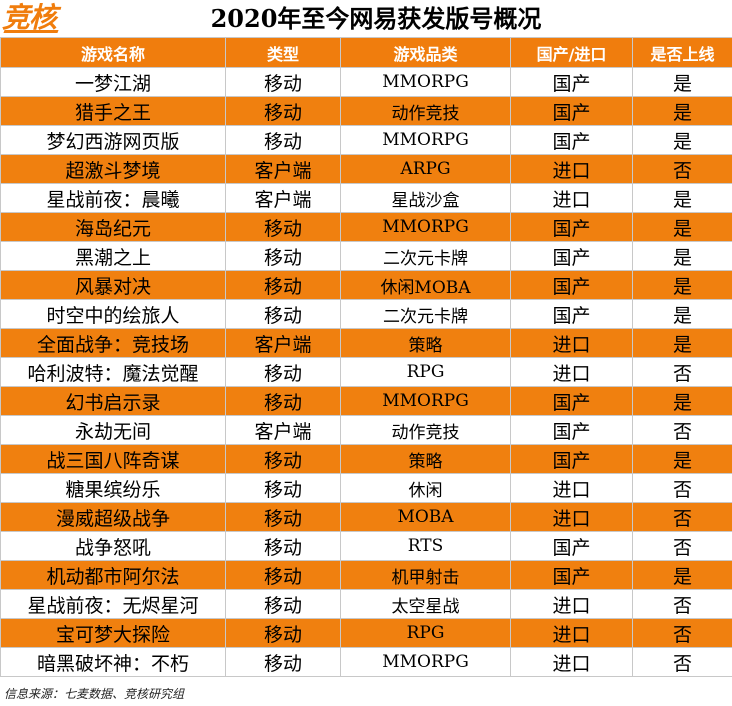  I want to click on table-row: 糖果缤纷乐 移动 休闲 进口否, so click(366, 488).